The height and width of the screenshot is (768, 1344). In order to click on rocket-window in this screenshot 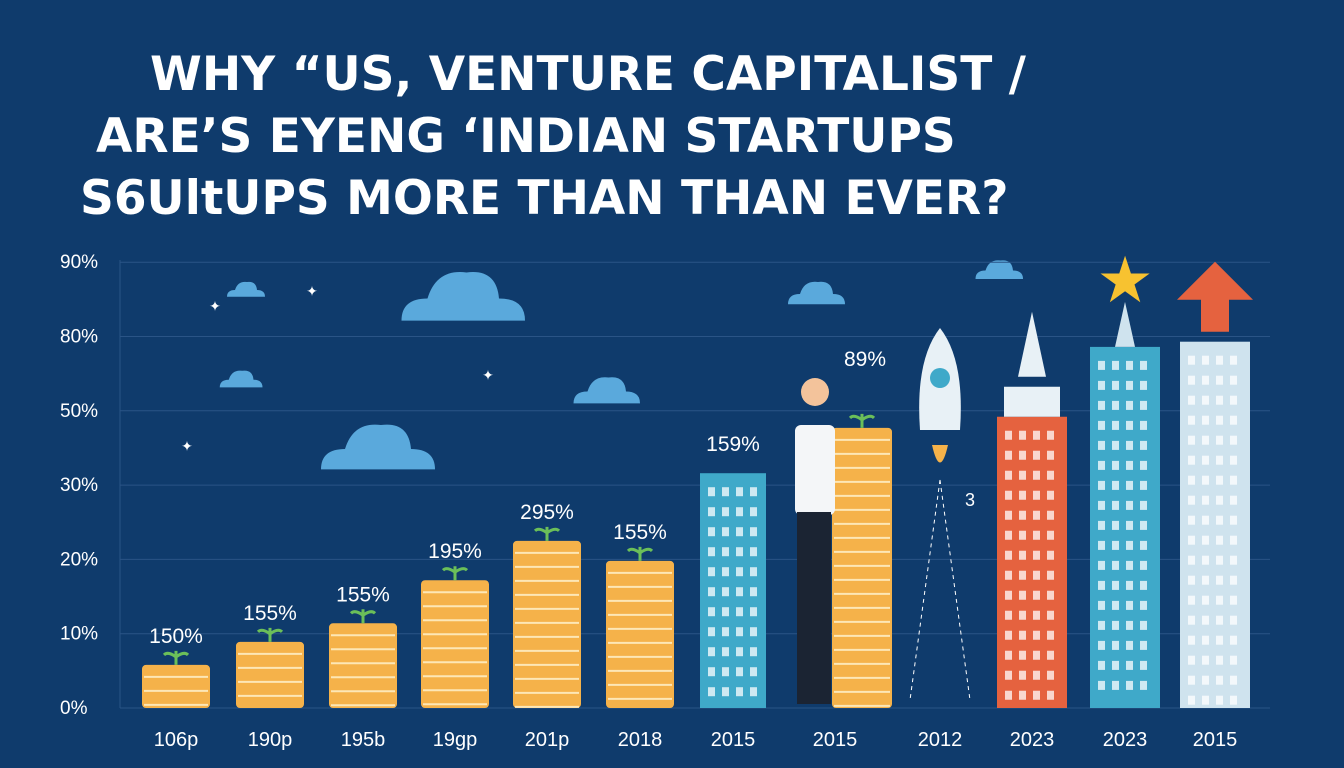, I will do `click(940, 378)`.